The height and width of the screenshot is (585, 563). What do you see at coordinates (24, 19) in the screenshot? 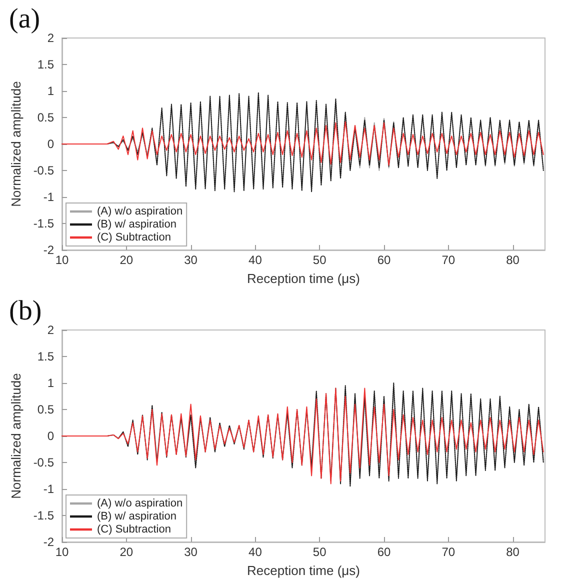
I see `chart-title: (a)` at bounding box center [24, 19].